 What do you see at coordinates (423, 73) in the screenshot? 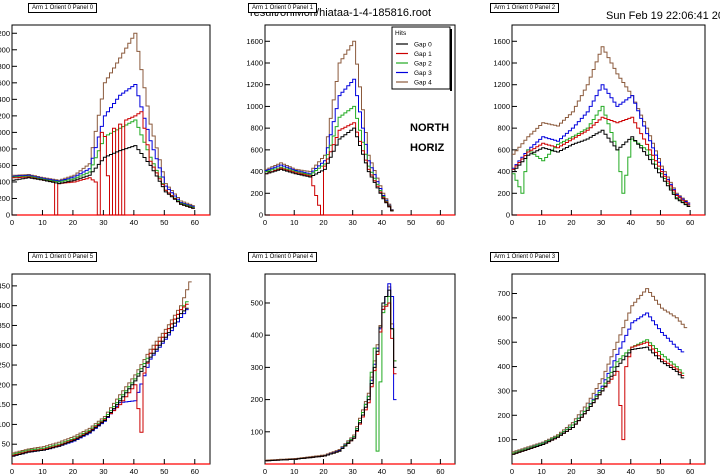
I see `legend-entry: Gap 3` at bounding box center [423, 73].